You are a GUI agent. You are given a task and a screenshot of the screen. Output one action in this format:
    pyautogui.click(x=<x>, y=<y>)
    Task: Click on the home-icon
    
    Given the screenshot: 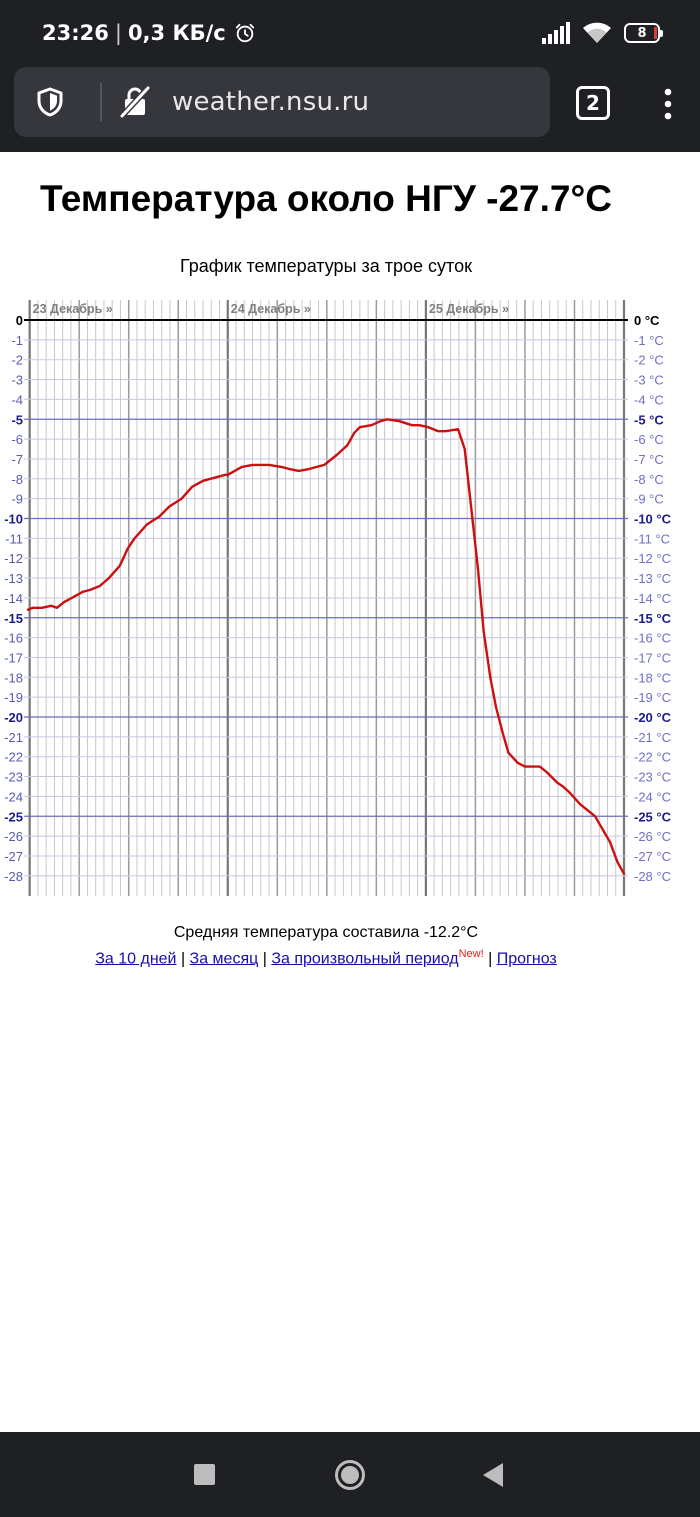 What is the action you would take?
    pyautogui.click(x=350, y=1475)
    